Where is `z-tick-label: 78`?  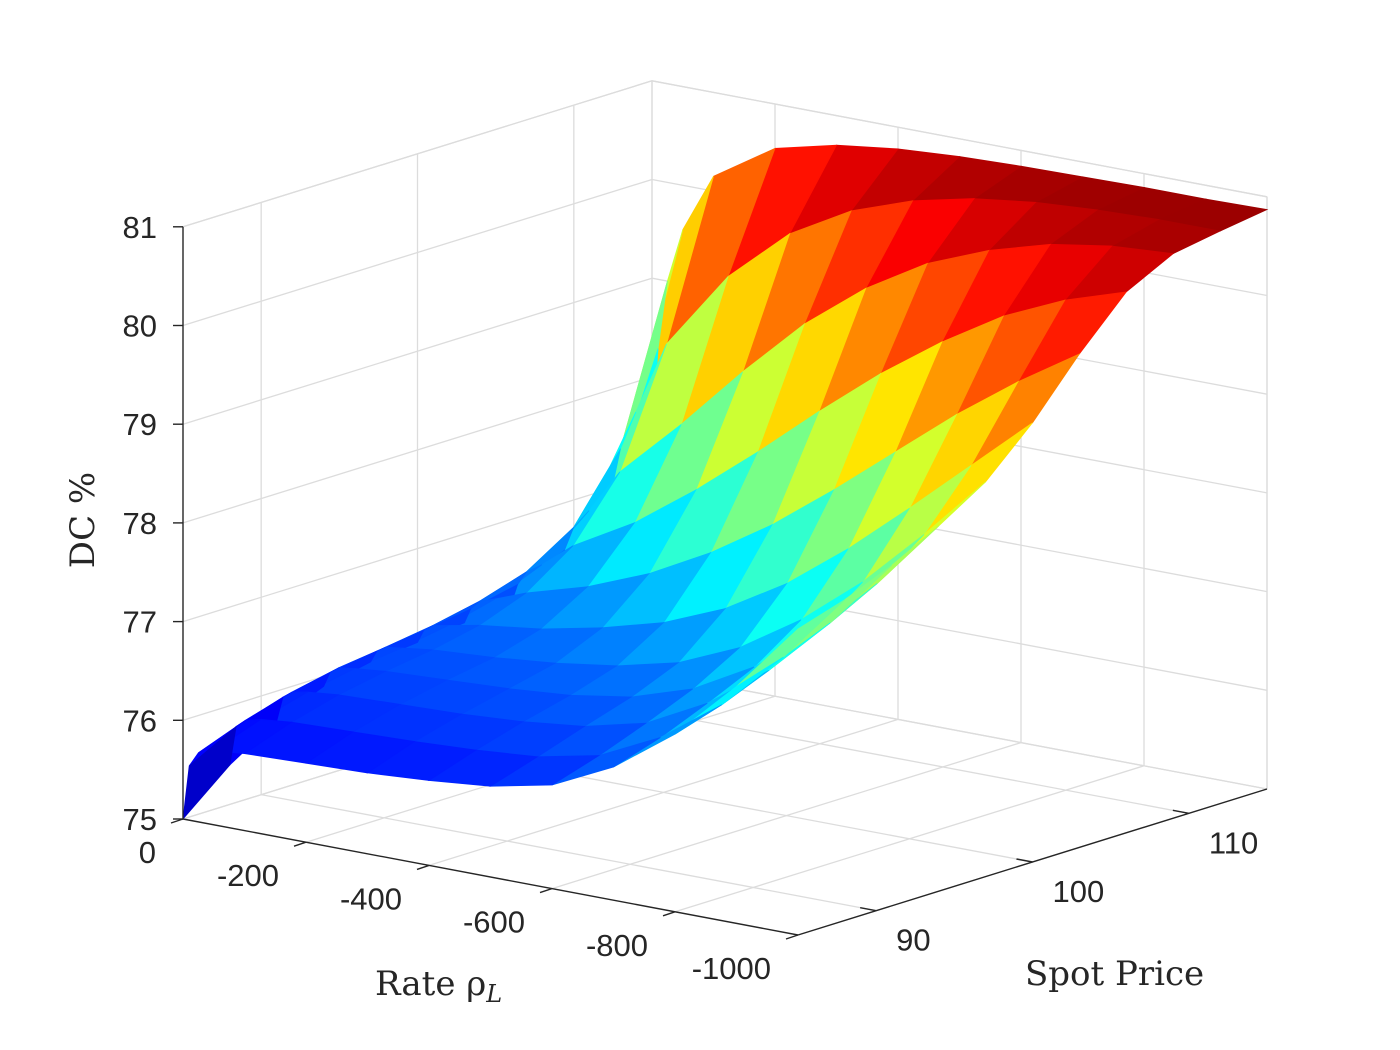 z-tick-label: 78 is located at coordinates (140, 523).